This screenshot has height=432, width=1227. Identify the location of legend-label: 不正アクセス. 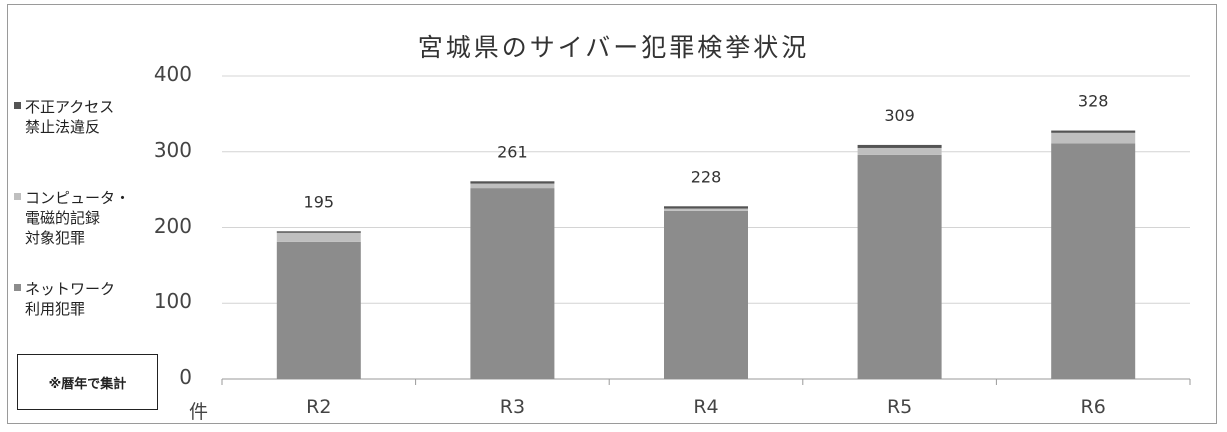
(70, 107).